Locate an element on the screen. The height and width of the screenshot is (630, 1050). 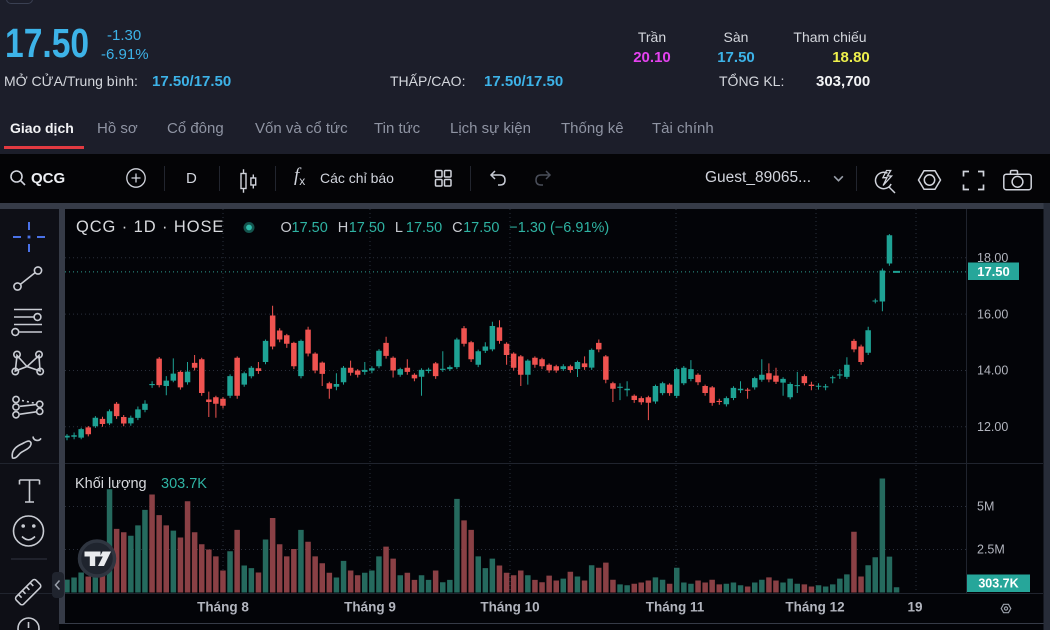
svg-text: 12.00 is located at coordinates (992, 427).